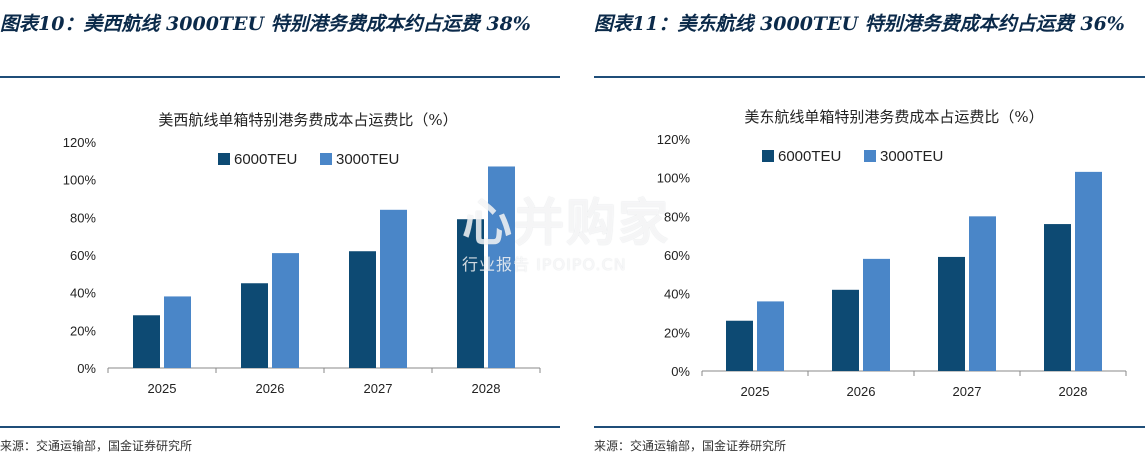 The height and width of the screenshot is (465, 1145). Describe the element at coordinates (893, 117) in the screenshot. I see `chart-title: 美东航线单箱特别港务费成本占运费比（%）` at that location.